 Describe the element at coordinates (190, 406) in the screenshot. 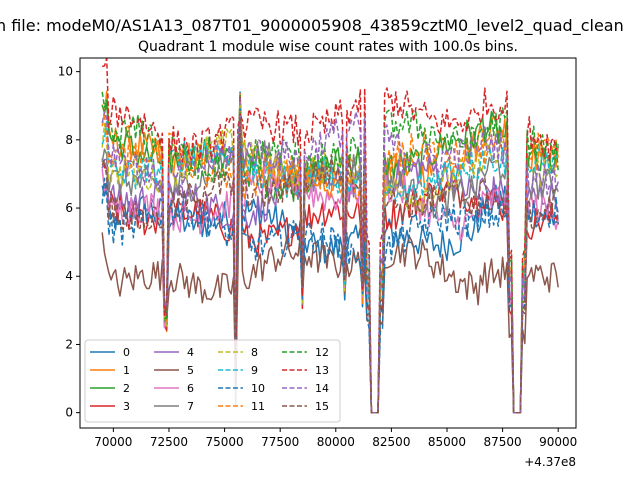

I see `legend-label-7: 7` at that location.